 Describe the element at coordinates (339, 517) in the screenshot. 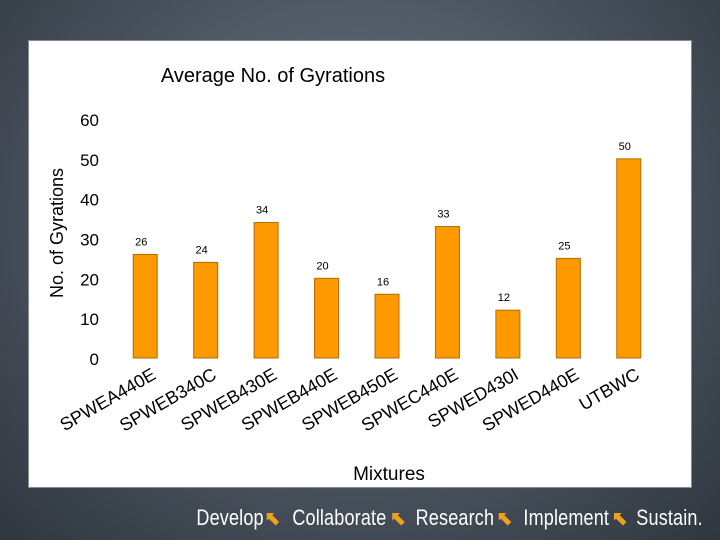

I see `footer-word: Collaborate` at that location.